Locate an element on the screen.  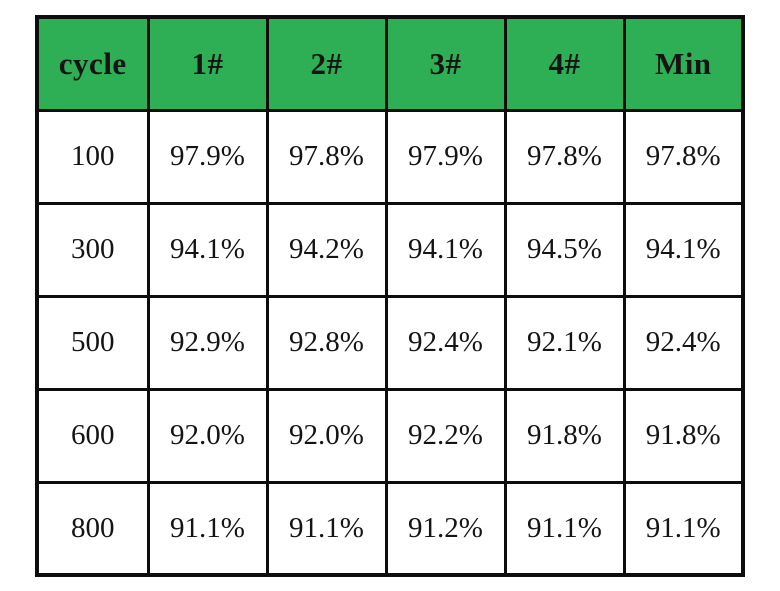
cycle-cell: 500 is located at coordinates (92, 342).